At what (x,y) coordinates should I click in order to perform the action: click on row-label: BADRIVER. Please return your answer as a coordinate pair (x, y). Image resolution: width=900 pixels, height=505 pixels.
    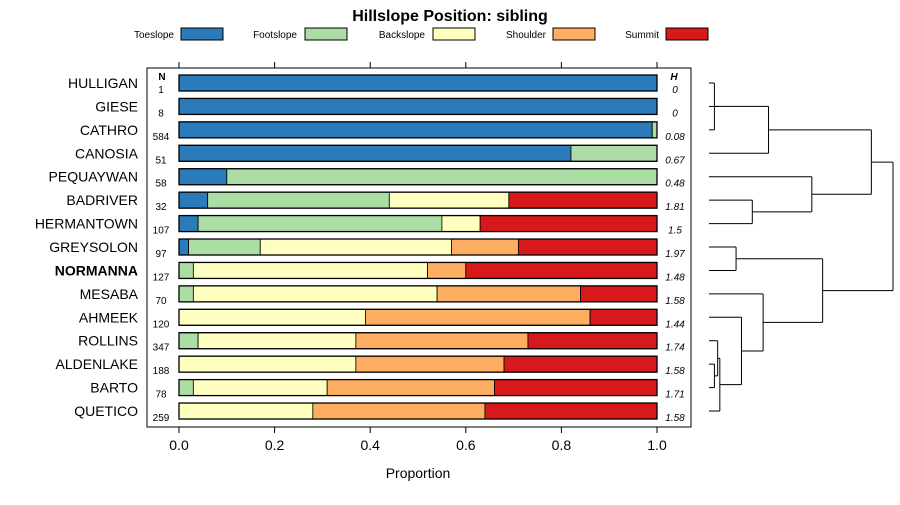
    Looking at the image, I should click on (102, 200).